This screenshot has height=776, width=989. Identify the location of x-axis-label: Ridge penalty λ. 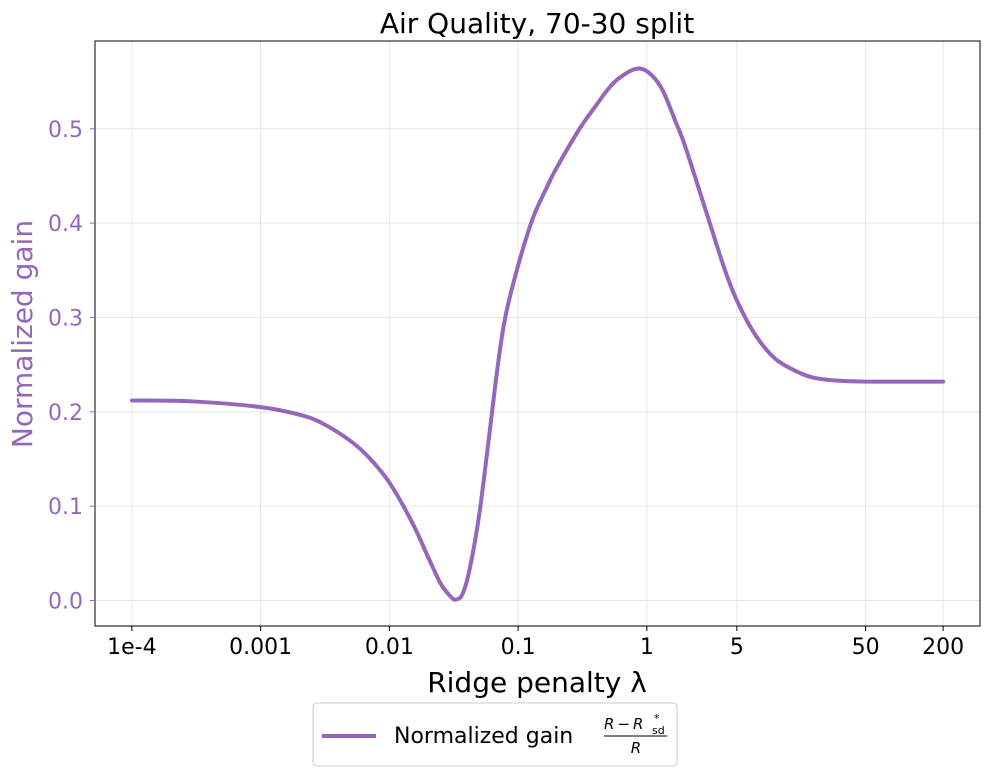
(537, 682).